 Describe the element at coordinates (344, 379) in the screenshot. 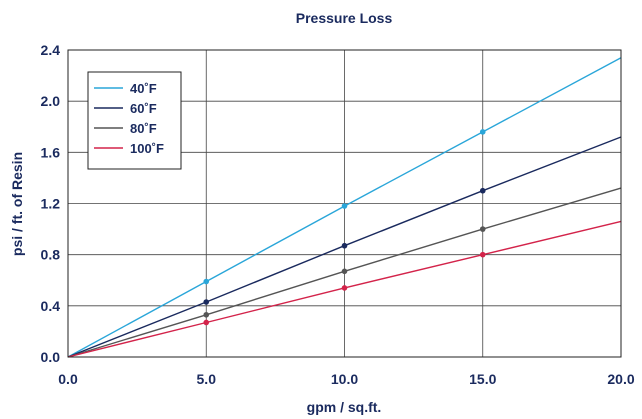

I see `x-tick-label: 10.0` at that location.